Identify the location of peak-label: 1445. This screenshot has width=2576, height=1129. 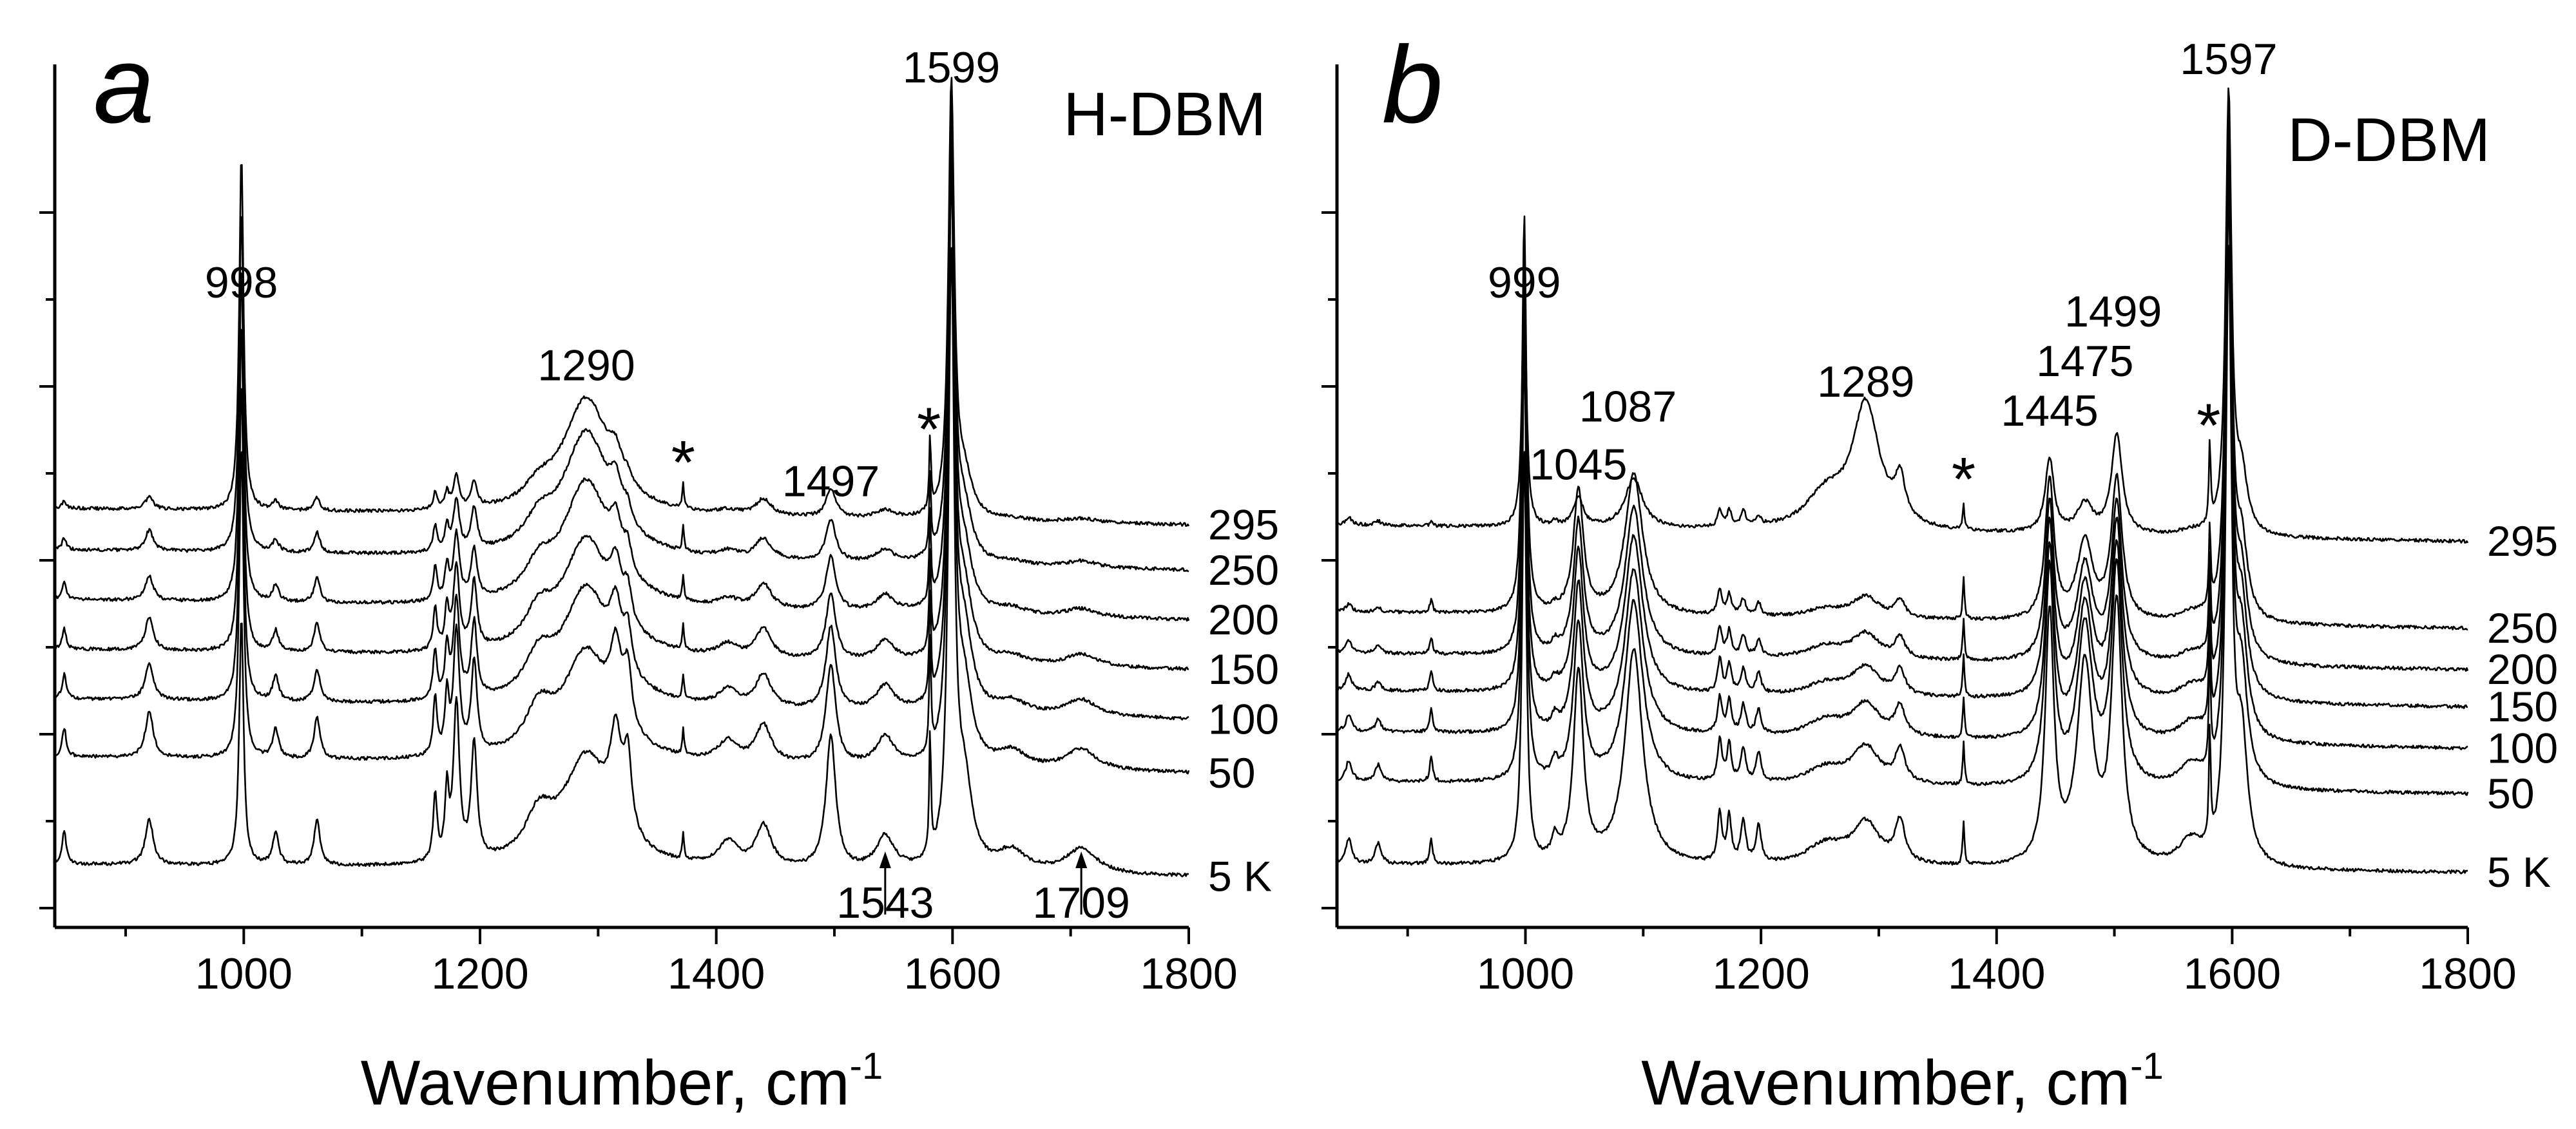
(2049, 410).